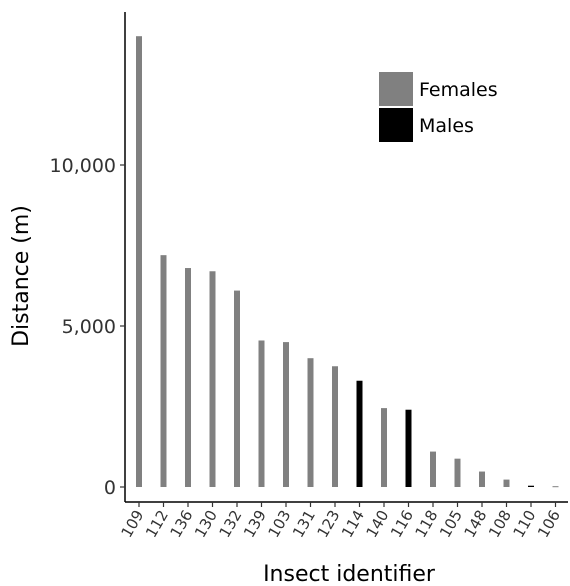 The height and width of the screenshot is (586, 570). I want to click on x-tick-label: 105, so click(451, 524).